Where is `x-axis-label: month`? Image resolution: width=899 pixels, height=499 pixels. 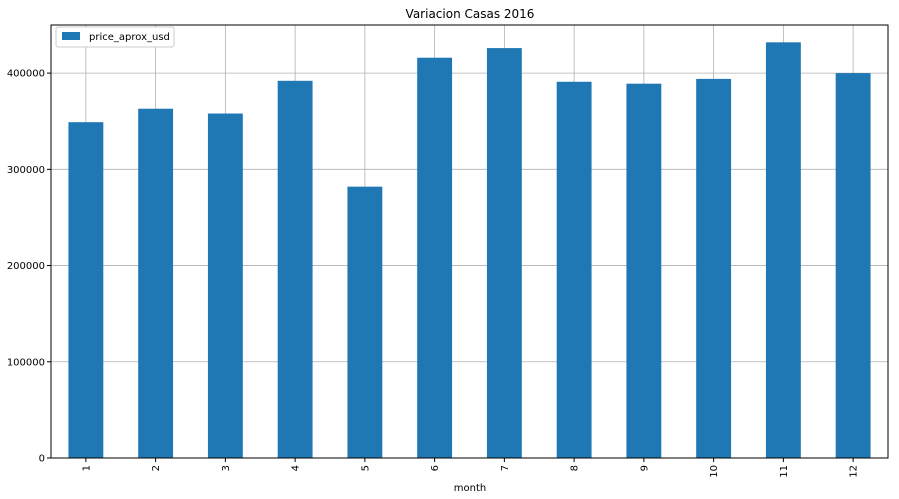
x-axis-label: month is located at coordinates (470, 488).